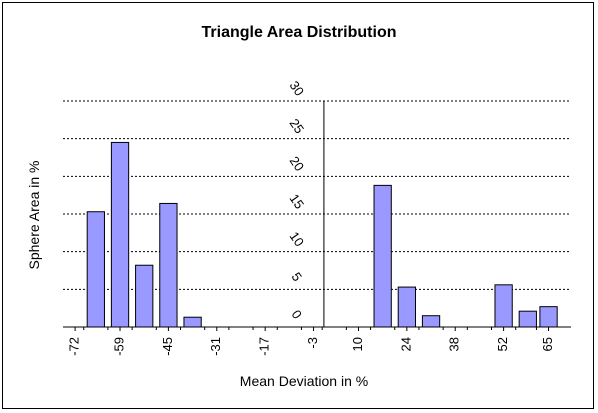 The width and height of the screenshot is (598, 413). I want to click on x-tick-label: -17, so click(264, 346).